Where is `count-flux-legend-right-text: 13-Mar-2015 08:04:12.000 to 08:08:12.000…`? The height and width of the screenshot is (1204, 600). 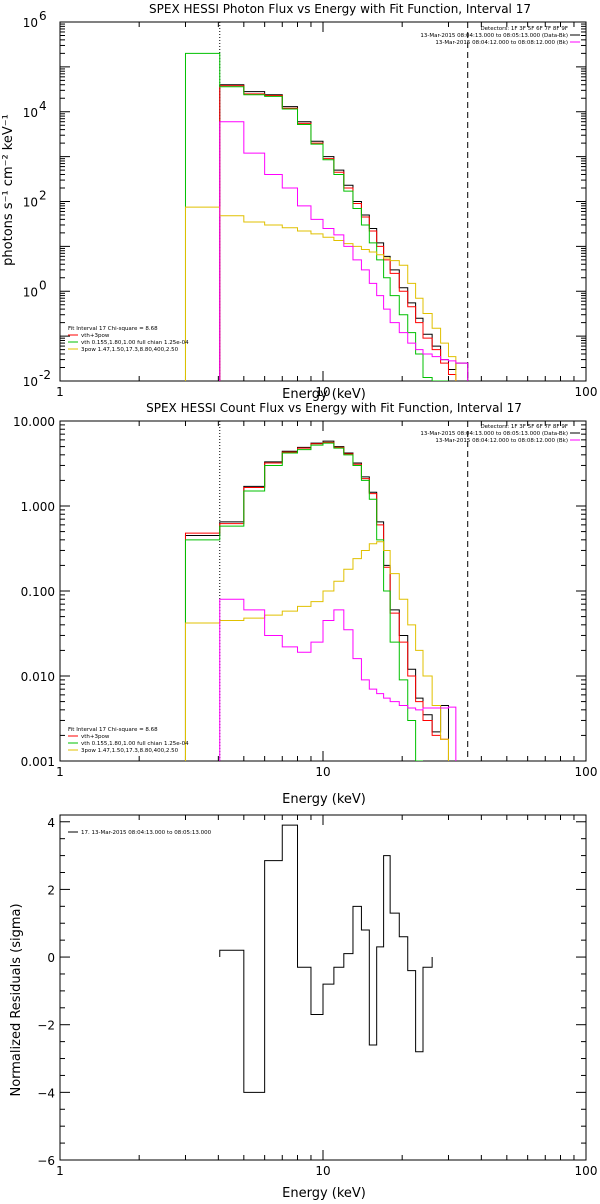 count-flux-legend-right-text: 13-Mar-2015 08:04:12.000 to 08:08:12.000… is located at coordinates (501, 441).